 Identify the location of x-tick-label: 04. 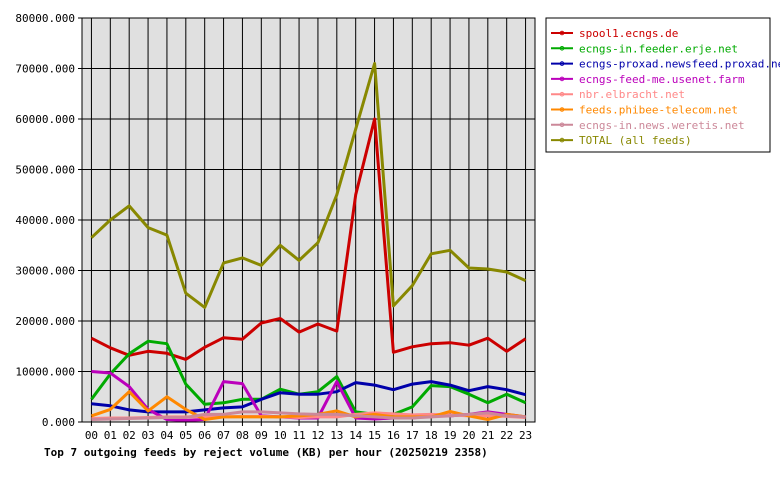
(167, 435).